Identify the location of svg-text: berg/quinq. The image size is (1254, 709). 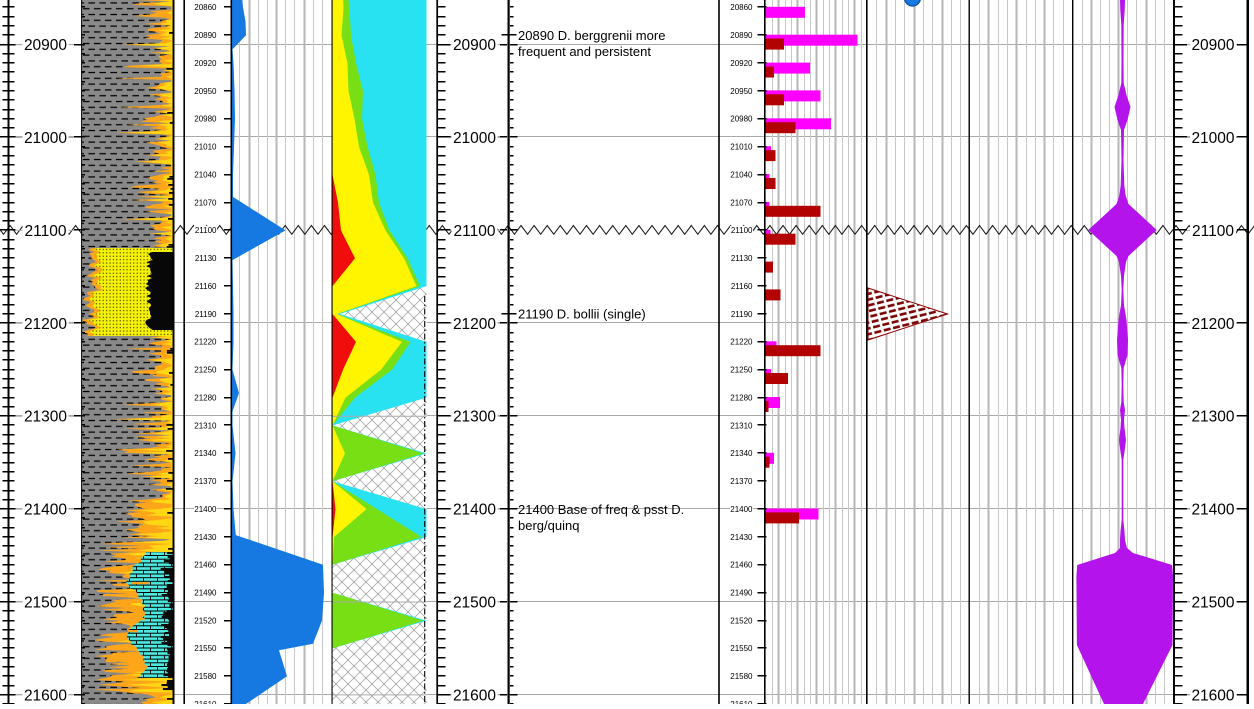
(548, 525).